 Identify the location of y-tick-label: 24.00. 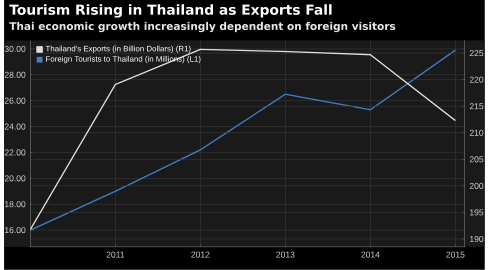
(15, 127).